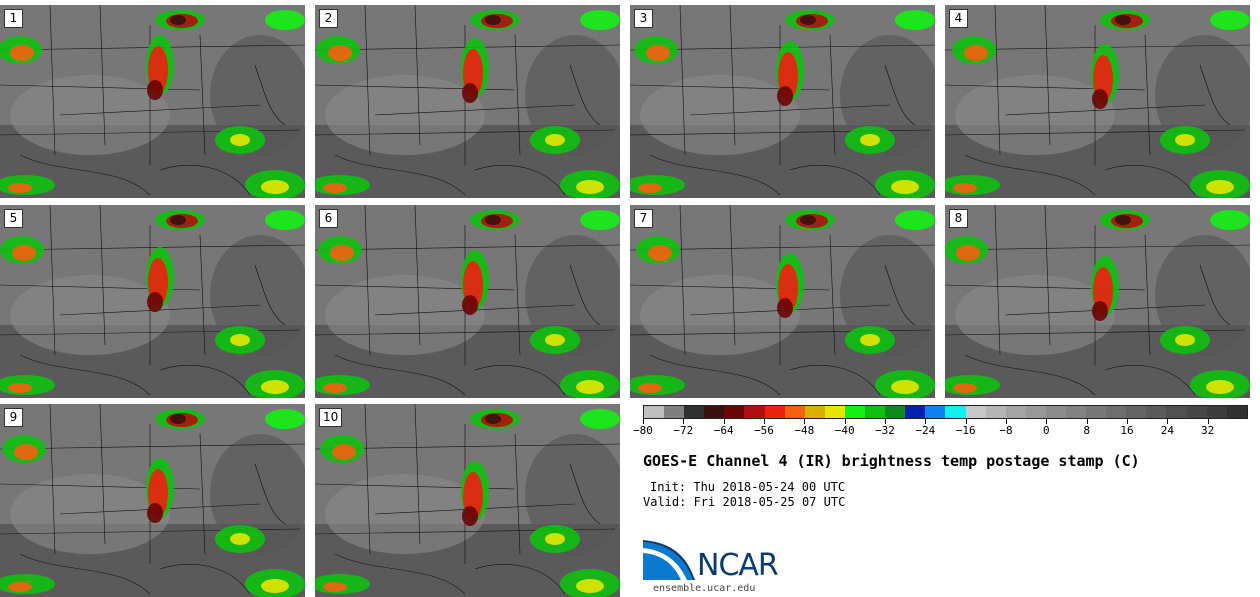 The height and width of the screenshot is (597, 1260). I want to click on colorbar-tick-label: −8, so click(1006, 430).